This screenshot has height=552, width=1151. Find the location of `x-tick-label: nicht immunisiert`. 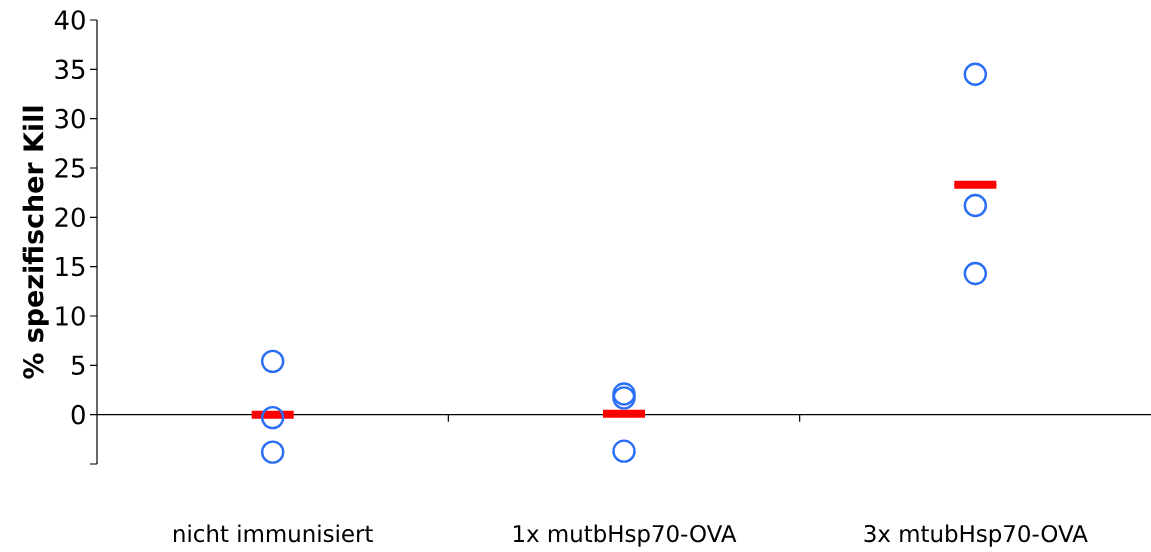

x-tick-label: nicht immunisiert is located at coordinates (273, 533).